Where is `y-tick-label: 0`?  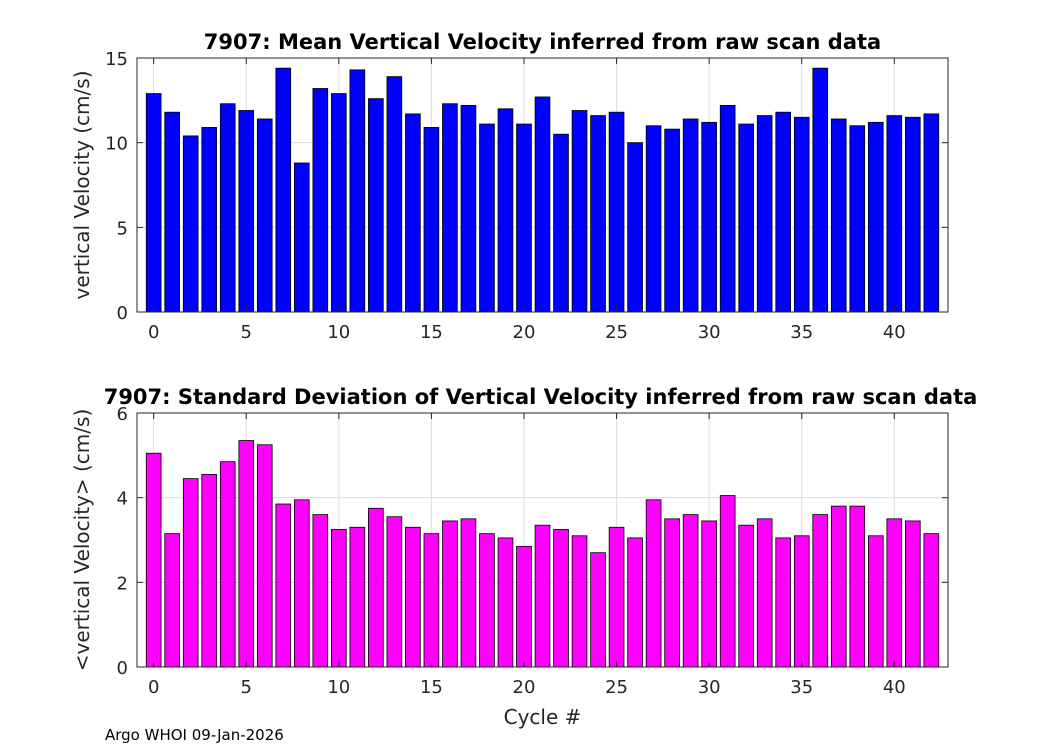
y-tick-label: 0 is located at coordinates (122, 313).